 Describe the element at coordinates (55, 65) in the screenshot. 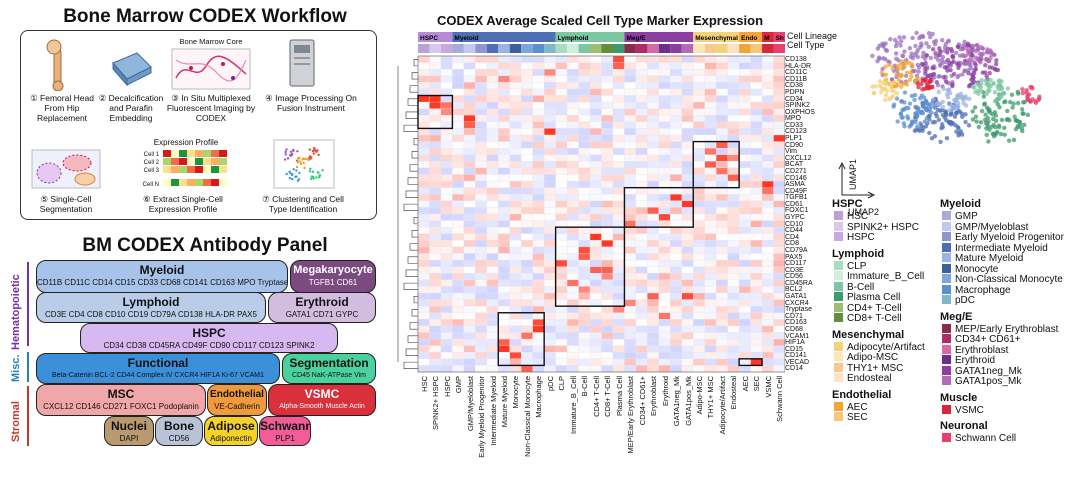

I see `femur-icon` at that location.